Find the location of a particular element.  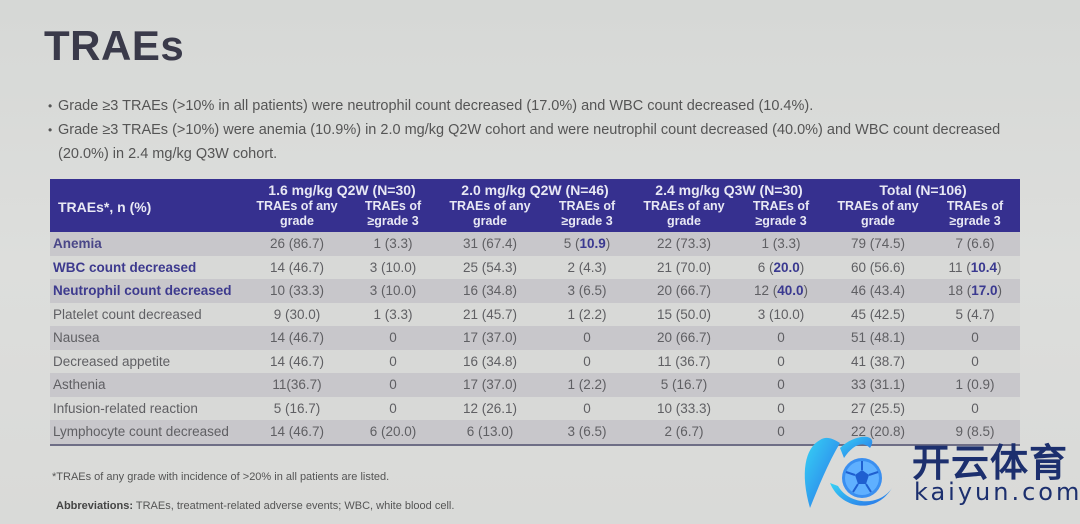

cell-count: 6 ( is located at coordinates (765, 267).